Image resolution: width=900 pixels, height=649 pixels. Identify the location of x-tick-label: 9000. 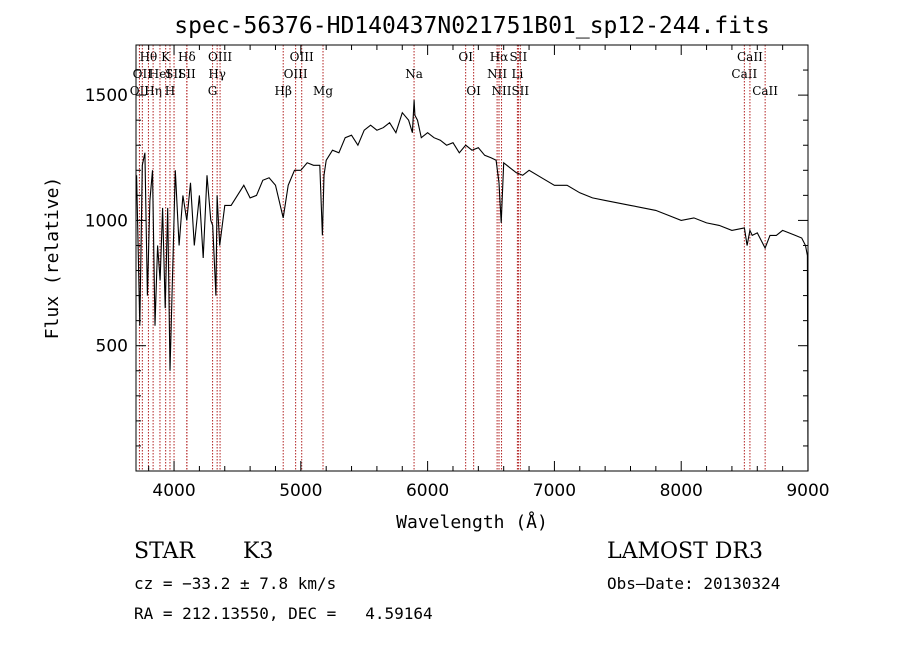
(807, 491).